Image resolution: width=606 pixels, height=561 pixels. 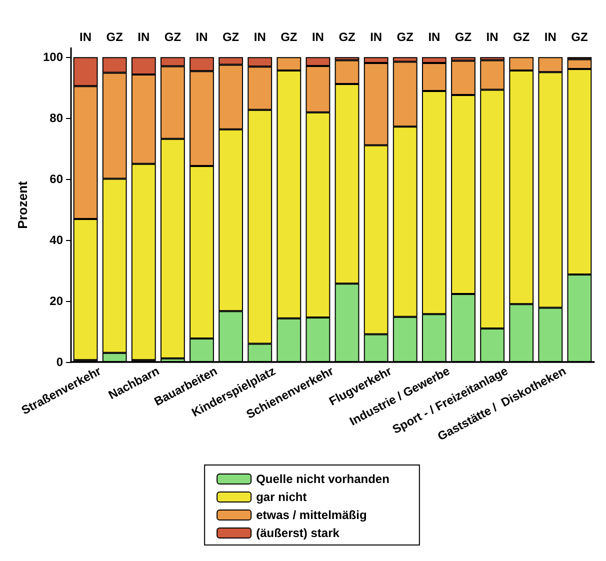 I want to click on y-axis-title: Prozent, so click(x=22, y=204).